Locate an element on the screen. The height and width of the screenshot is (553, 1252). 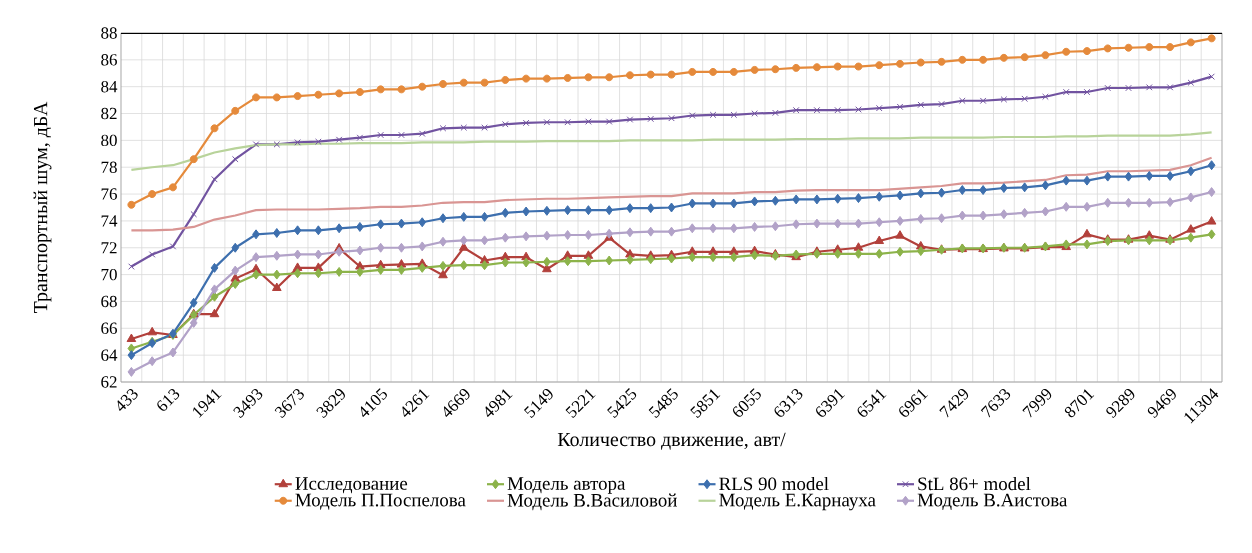
y-axis-title: Транспортный шум, дБА is located at coordinates (42, 207).